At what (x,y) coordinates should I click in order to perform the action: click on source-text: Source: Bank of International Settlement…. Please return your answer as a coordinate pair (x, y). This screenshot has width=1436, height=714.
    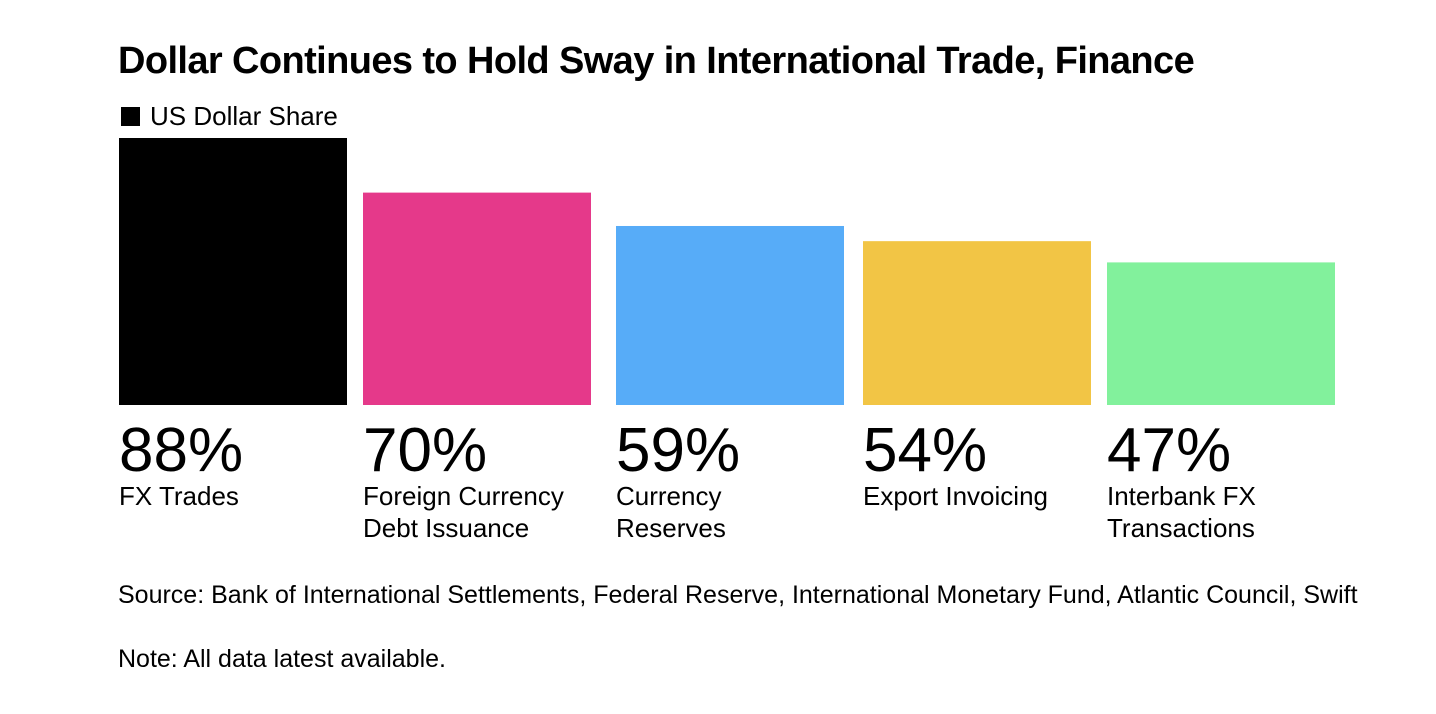
    Looking at the image, I should click on (738, 595).